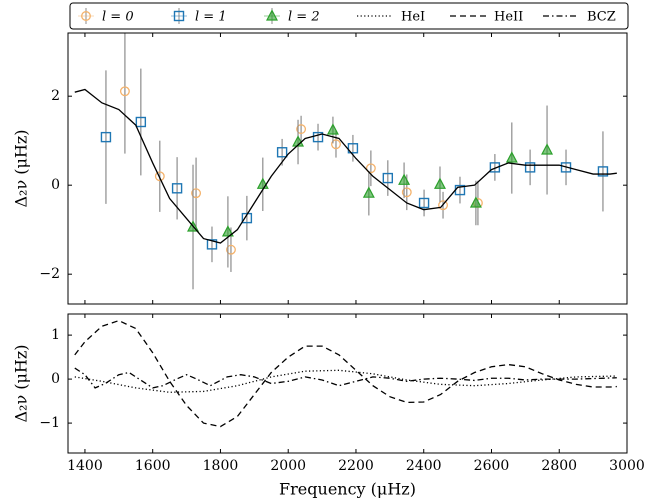 This screenshot has width=645, height=504. Describe the element at coordinates (221, 466) in the screenshot. I see `x-tick-label: 1800` at that location.